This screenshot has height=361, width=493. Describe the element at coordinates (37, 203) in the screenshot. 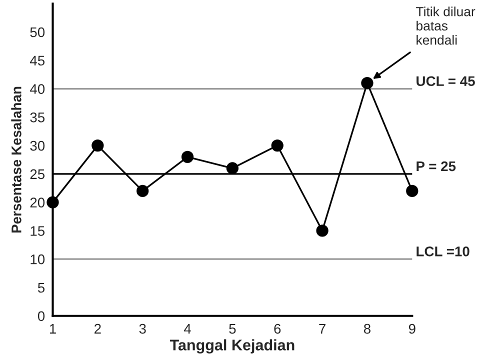

I see `y-tick-label: 20` at that location.